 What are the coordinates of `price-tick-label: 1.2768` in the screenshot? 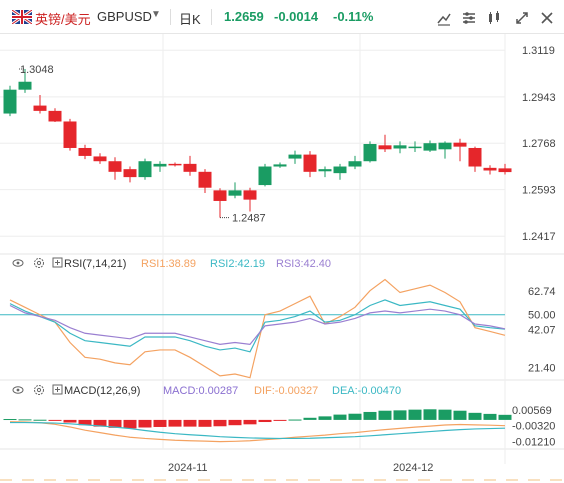 It's located at (539, 144).